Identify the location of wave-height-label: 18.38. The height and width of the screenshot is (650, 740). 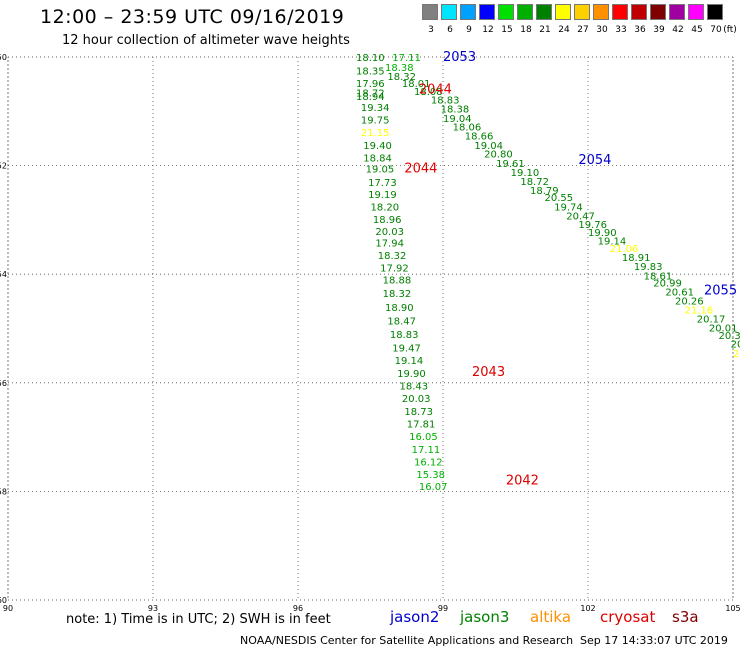
(455, 110).